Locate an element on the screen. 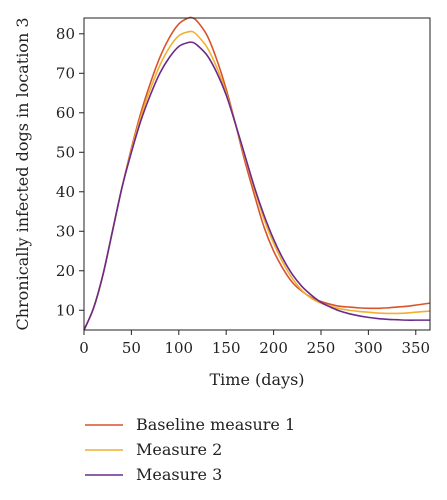 The image size is (447, 500). y-tick-label: 40 is located at coordinates (65, 192).